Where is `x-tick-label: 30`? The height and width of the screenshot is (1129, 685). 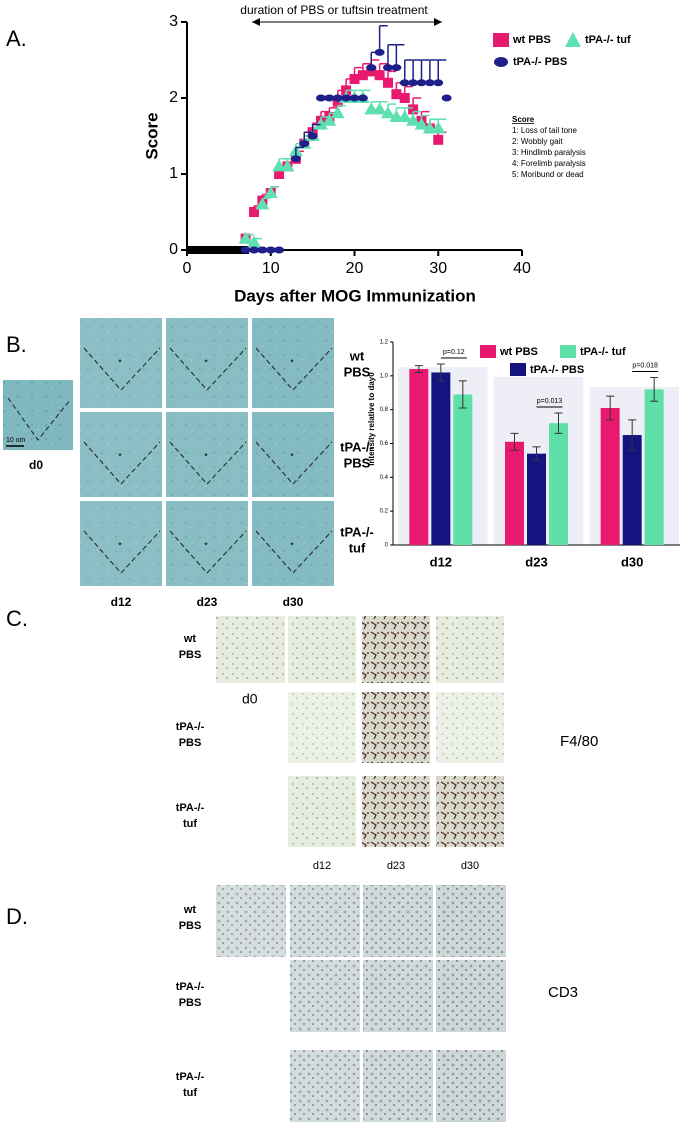
x-tick-label: 30 is located at coordinates (438, 268).